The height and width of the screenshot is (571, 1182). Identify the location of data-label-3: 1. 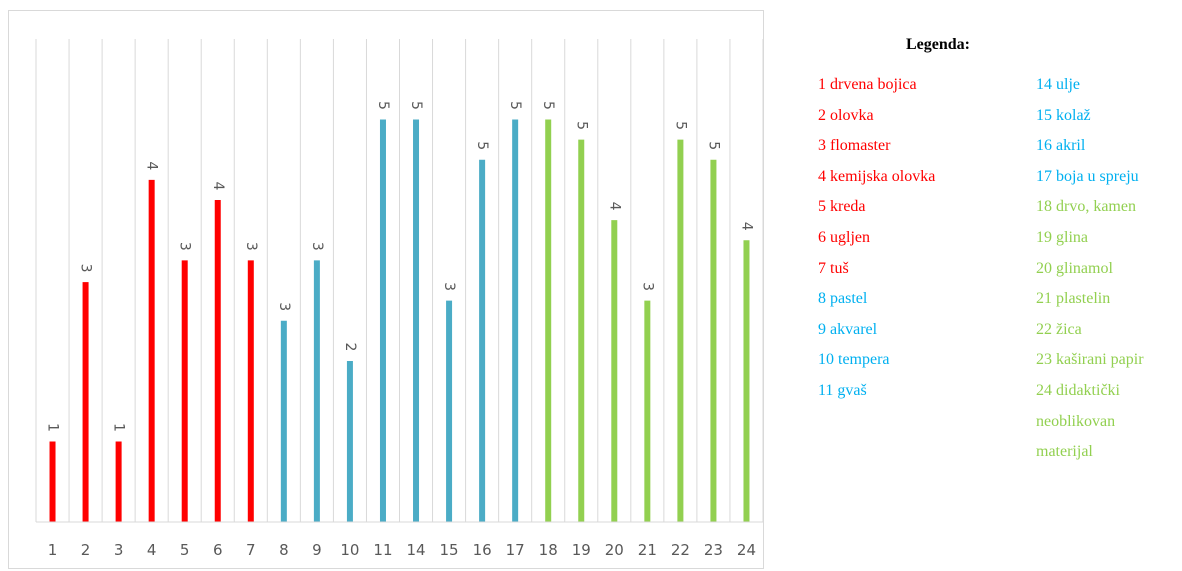
(119, 427).